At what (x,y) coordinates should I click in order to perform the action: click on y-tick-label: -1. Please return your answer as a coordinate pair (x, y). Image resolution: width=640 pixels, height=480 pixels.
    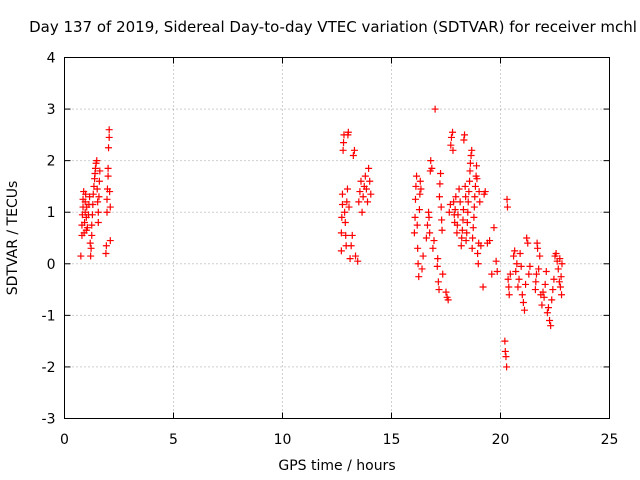
    Looking at the image, I should click on (49, 316).